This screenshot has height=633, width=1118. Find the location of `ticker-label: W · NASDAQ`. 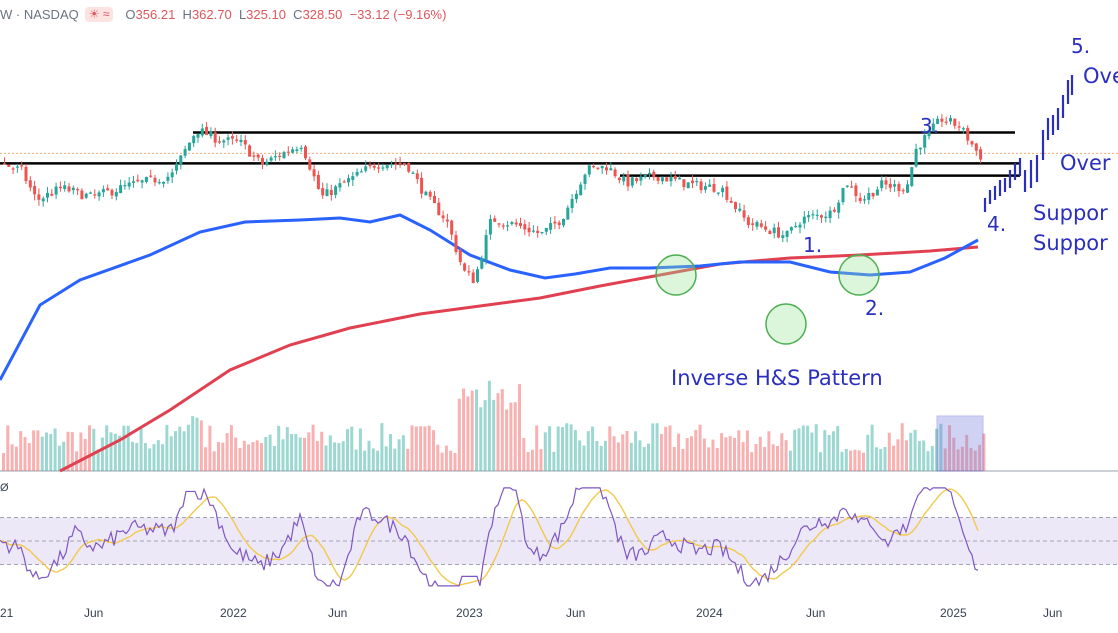

ticker-label: W · NASDAQ is located at coordinates (39, 14).